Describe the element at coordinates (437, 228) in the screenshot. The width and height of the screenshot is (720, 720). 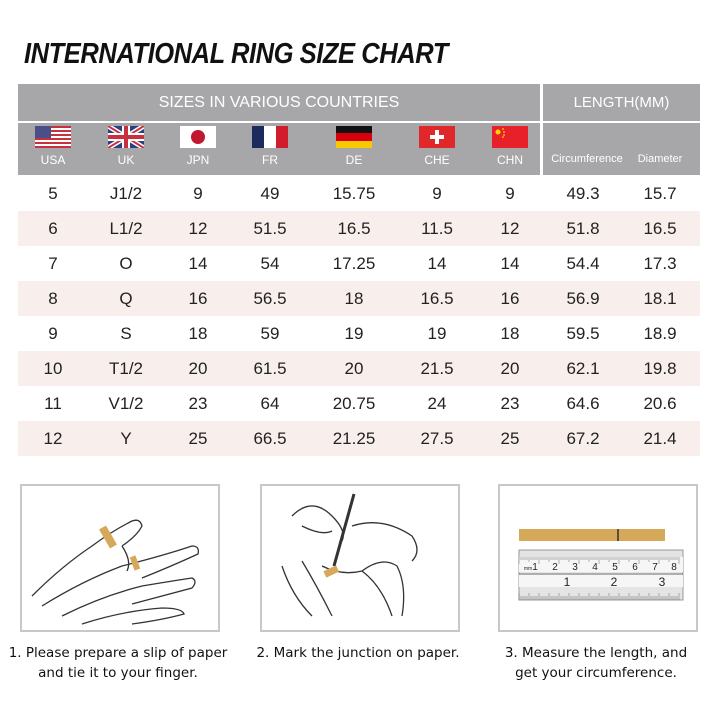
I see `cell-che: 11.5` at that location.